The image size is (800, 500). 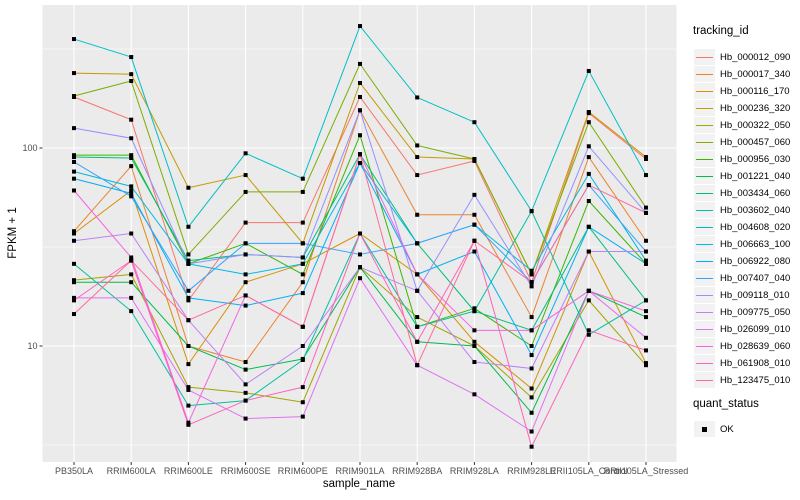 What do you see at coordinates (721, 31) in the screenshot?
I see `legend-color-title: tracking_id` at bounding box center [721, 31].